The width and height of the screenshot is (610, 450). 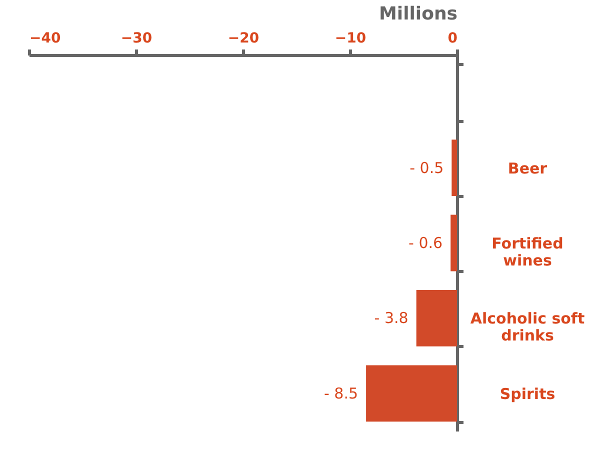 I want to click on y-tick-label: Alcoholic soft drinks, so click(x=527, y=327).